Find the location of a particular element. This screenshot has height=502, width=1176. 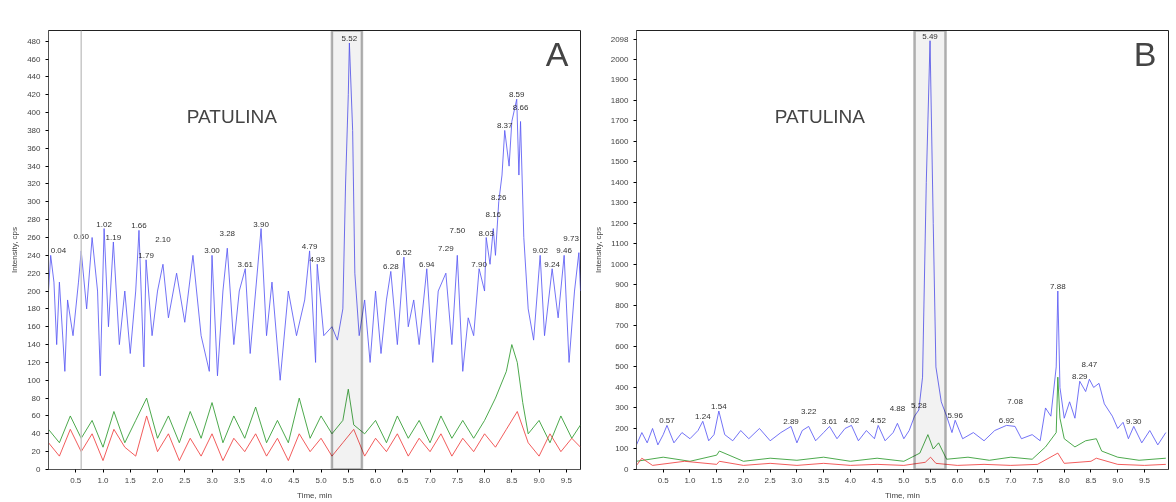

annotation: 5.28 is located at coordinates (919, 406).